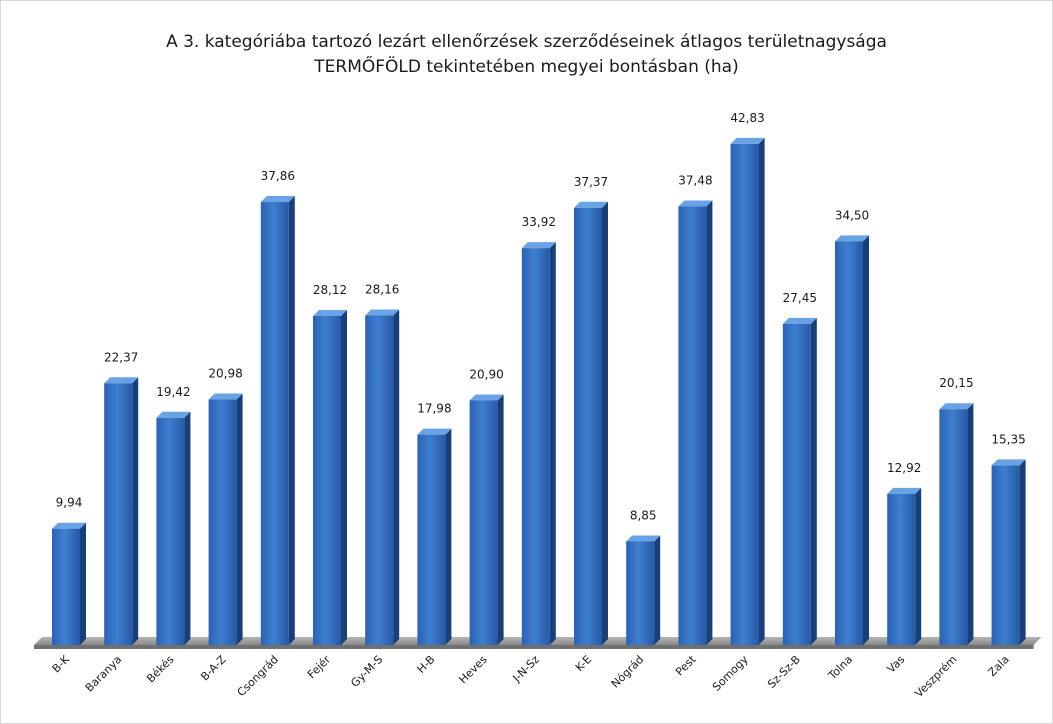  I want to click on category-label: Sz-Sz-B, so click(784, 672).